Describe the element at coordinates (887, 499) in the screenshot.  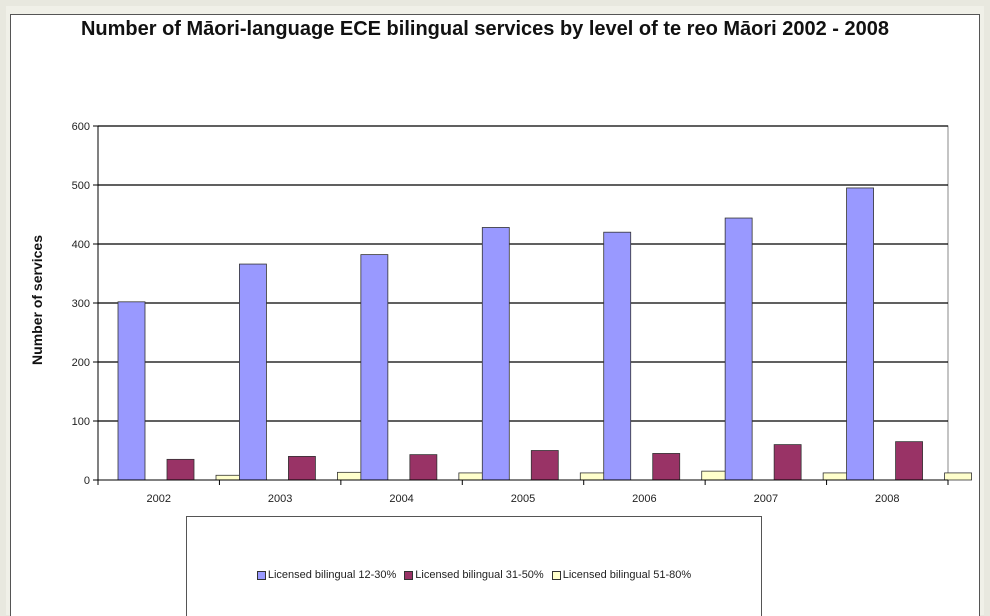
I see `x-tick-label: 2008` at that location.